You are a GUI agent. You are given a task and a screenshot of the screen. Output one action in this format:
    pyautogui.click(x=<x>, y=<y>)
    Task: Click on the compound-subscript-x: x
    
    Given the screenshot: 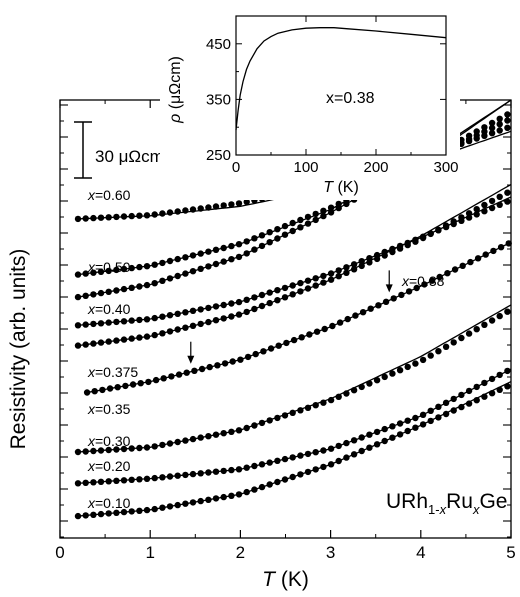 What is the action you would take?
    pyautogui.click(x=476, y=509)
    